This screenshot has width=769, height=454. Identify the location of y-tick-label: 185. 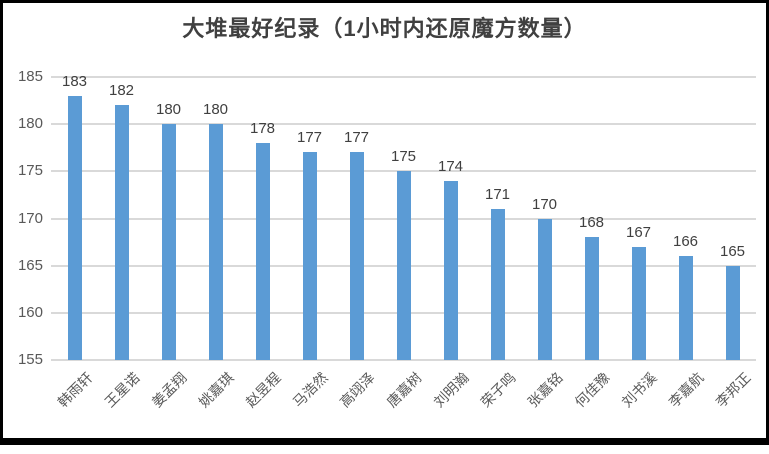
(30, 76).